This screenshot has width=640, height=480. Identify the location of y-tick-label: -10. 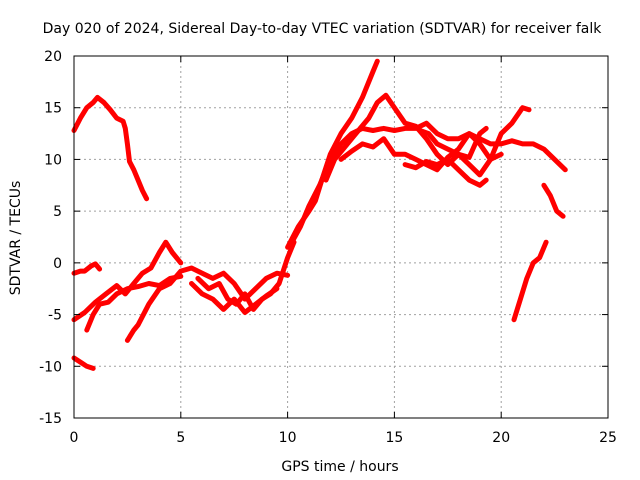
(50, 367).